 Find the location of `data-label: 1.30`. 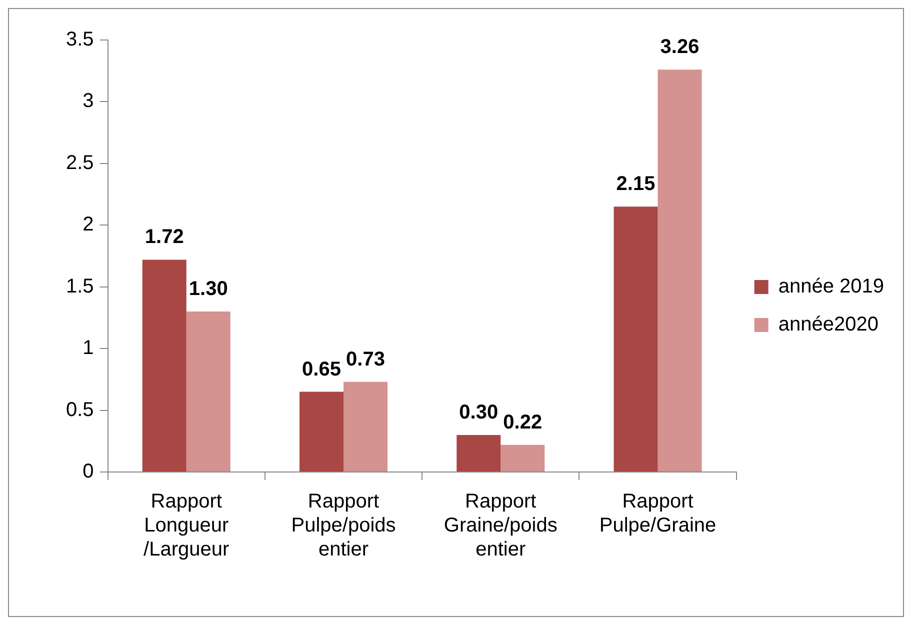

data-label: 1.30 is located at coordinates (208, 289).